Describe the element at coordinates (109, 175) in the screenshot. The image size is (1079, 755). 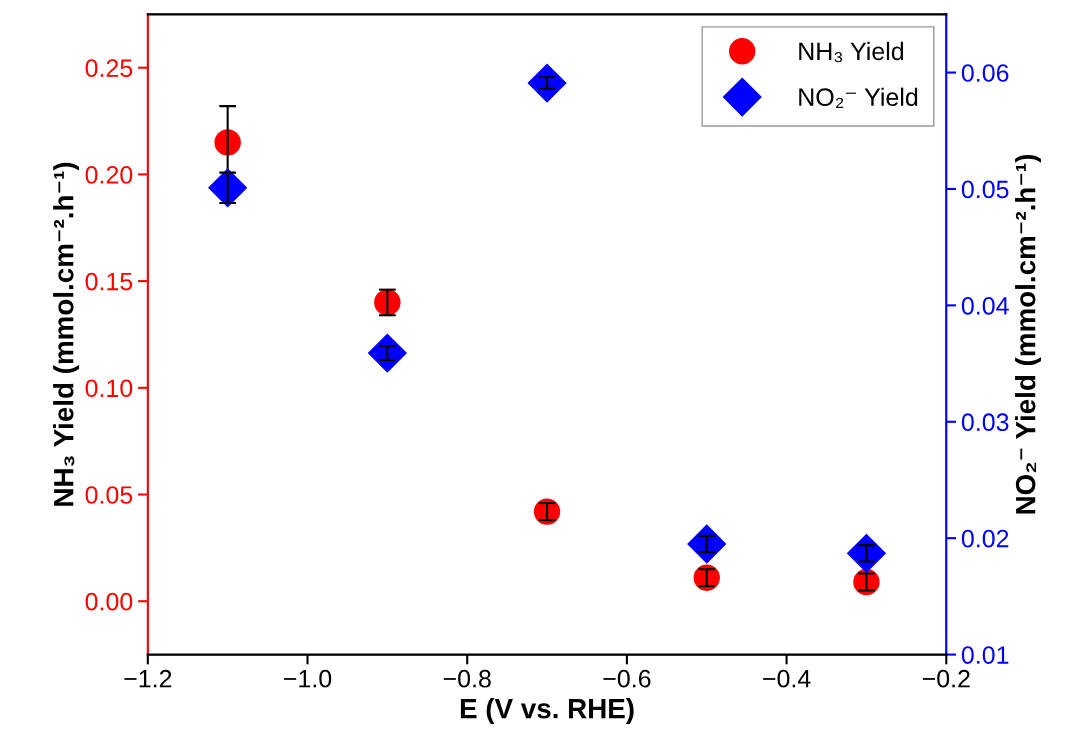
I see `y-tick-label: 0.20` at that location.